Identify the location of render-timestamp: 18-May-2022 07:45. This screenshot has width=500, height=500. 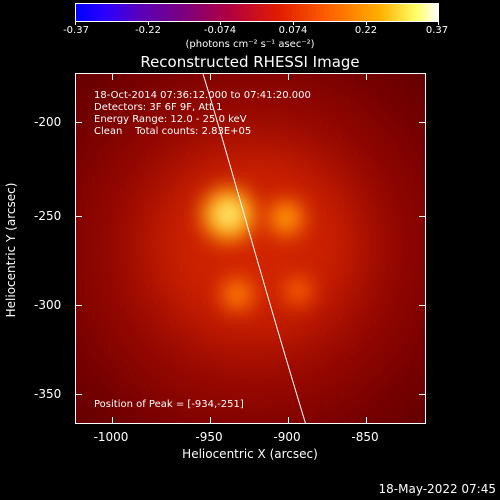
(437, 489).